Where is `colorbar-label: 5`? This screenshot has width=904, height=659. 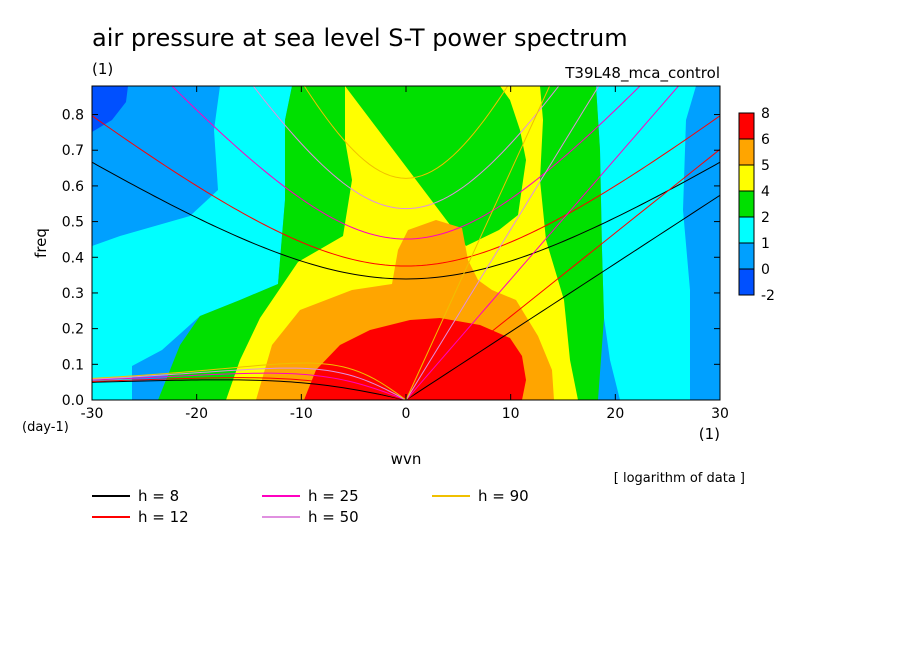 colorbar-label: 5 is located at coordinates (765, 166).